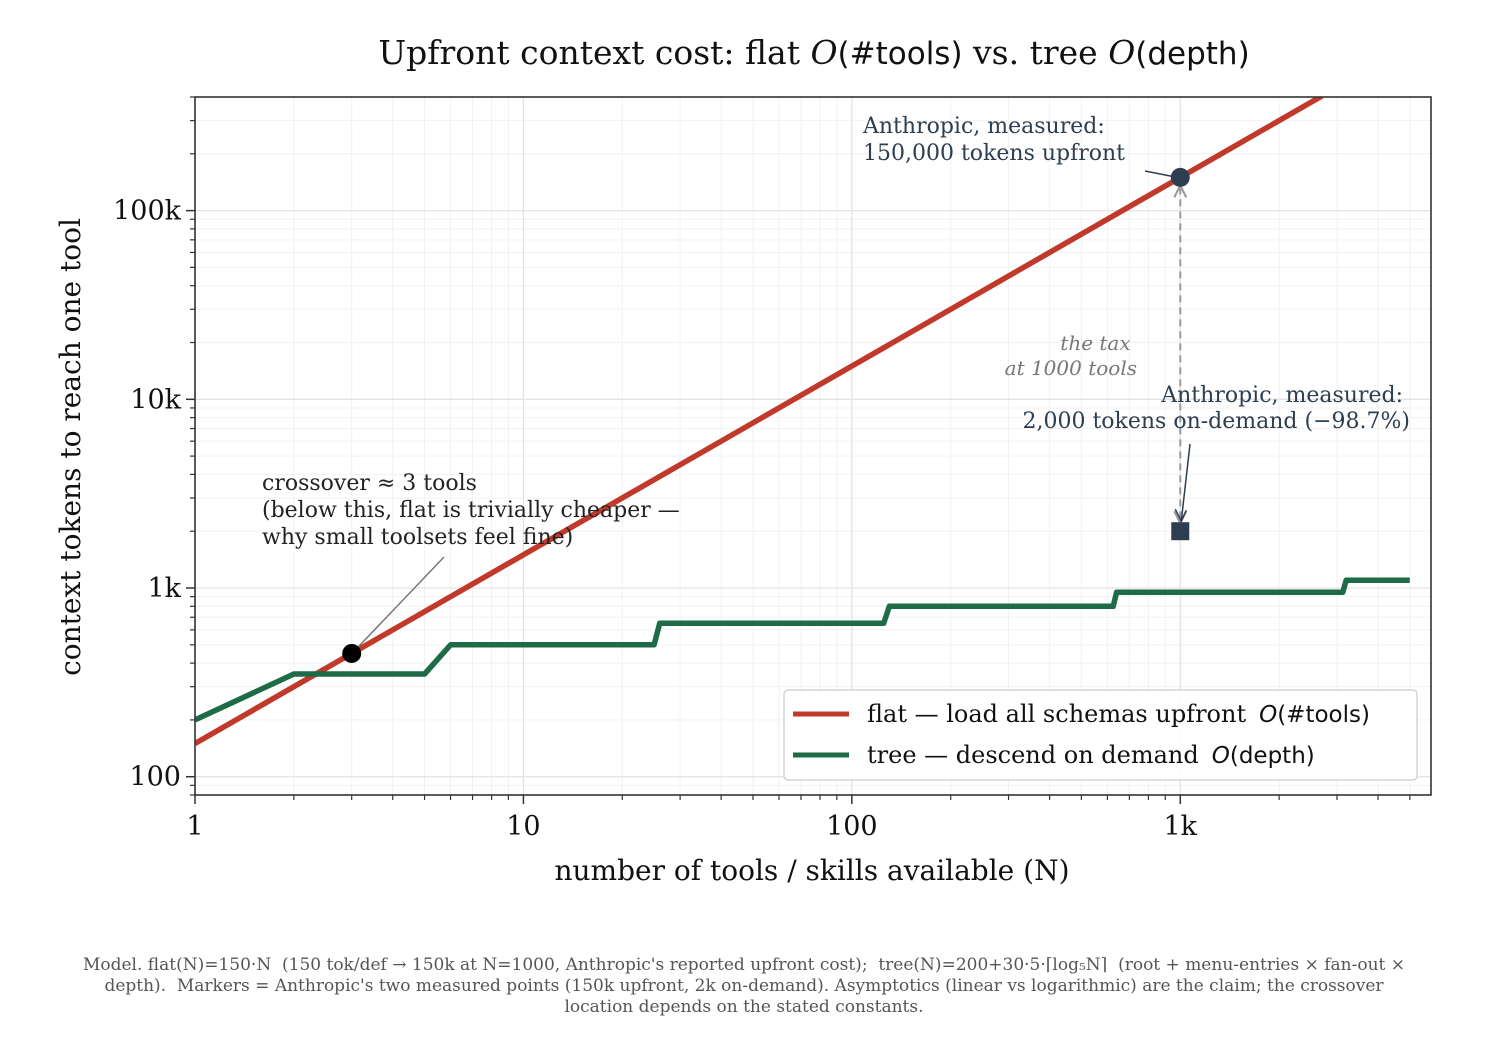  I want to click on x-axis-label: number of tools / skills available (N), so click(811, 870).